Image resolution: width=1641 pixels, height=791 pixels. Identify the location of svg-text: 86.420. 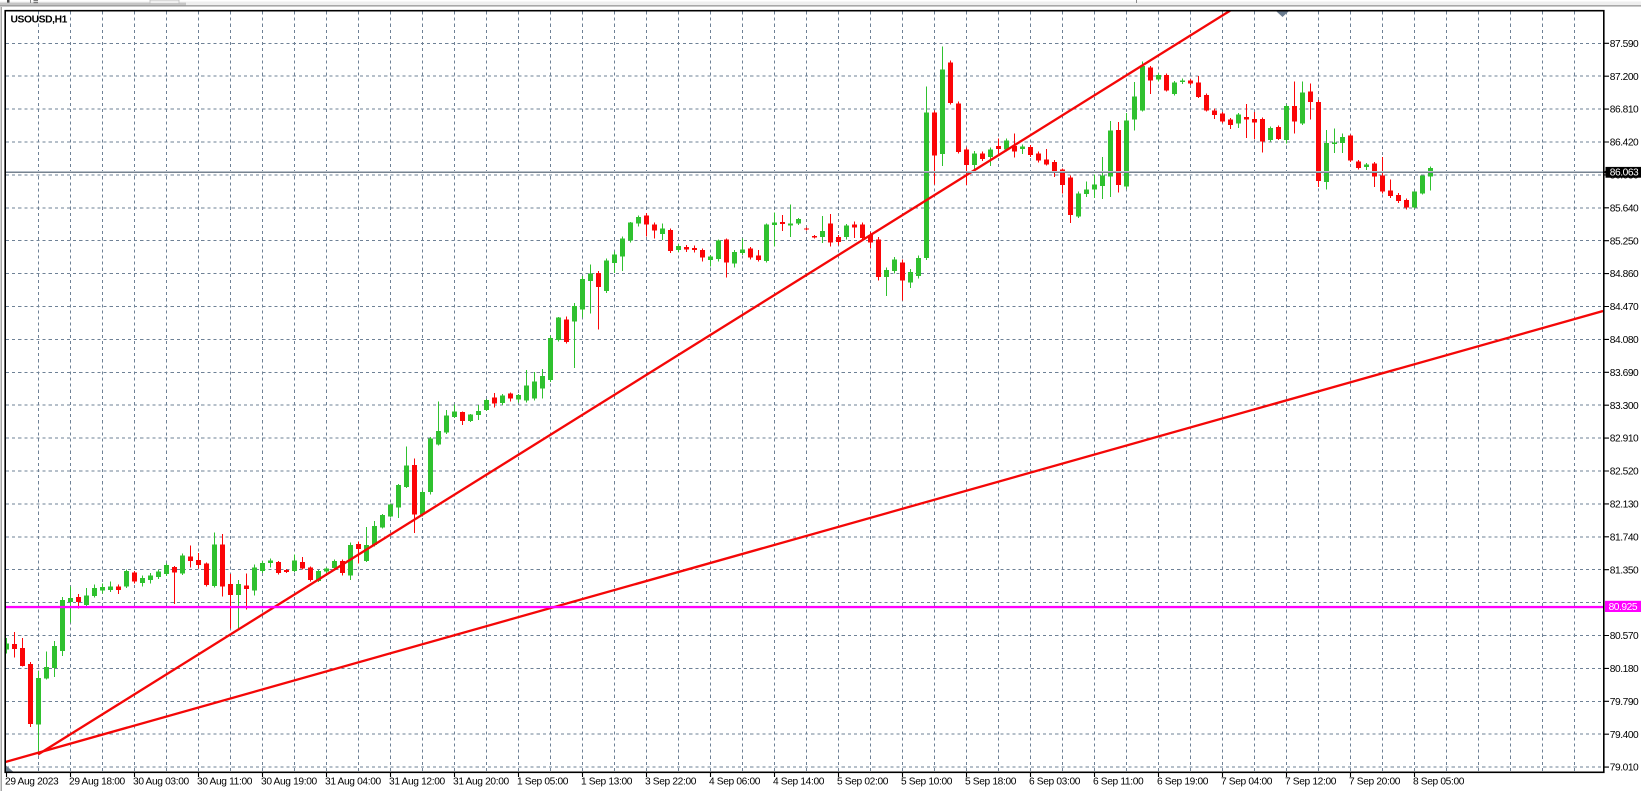
(1624, 143).